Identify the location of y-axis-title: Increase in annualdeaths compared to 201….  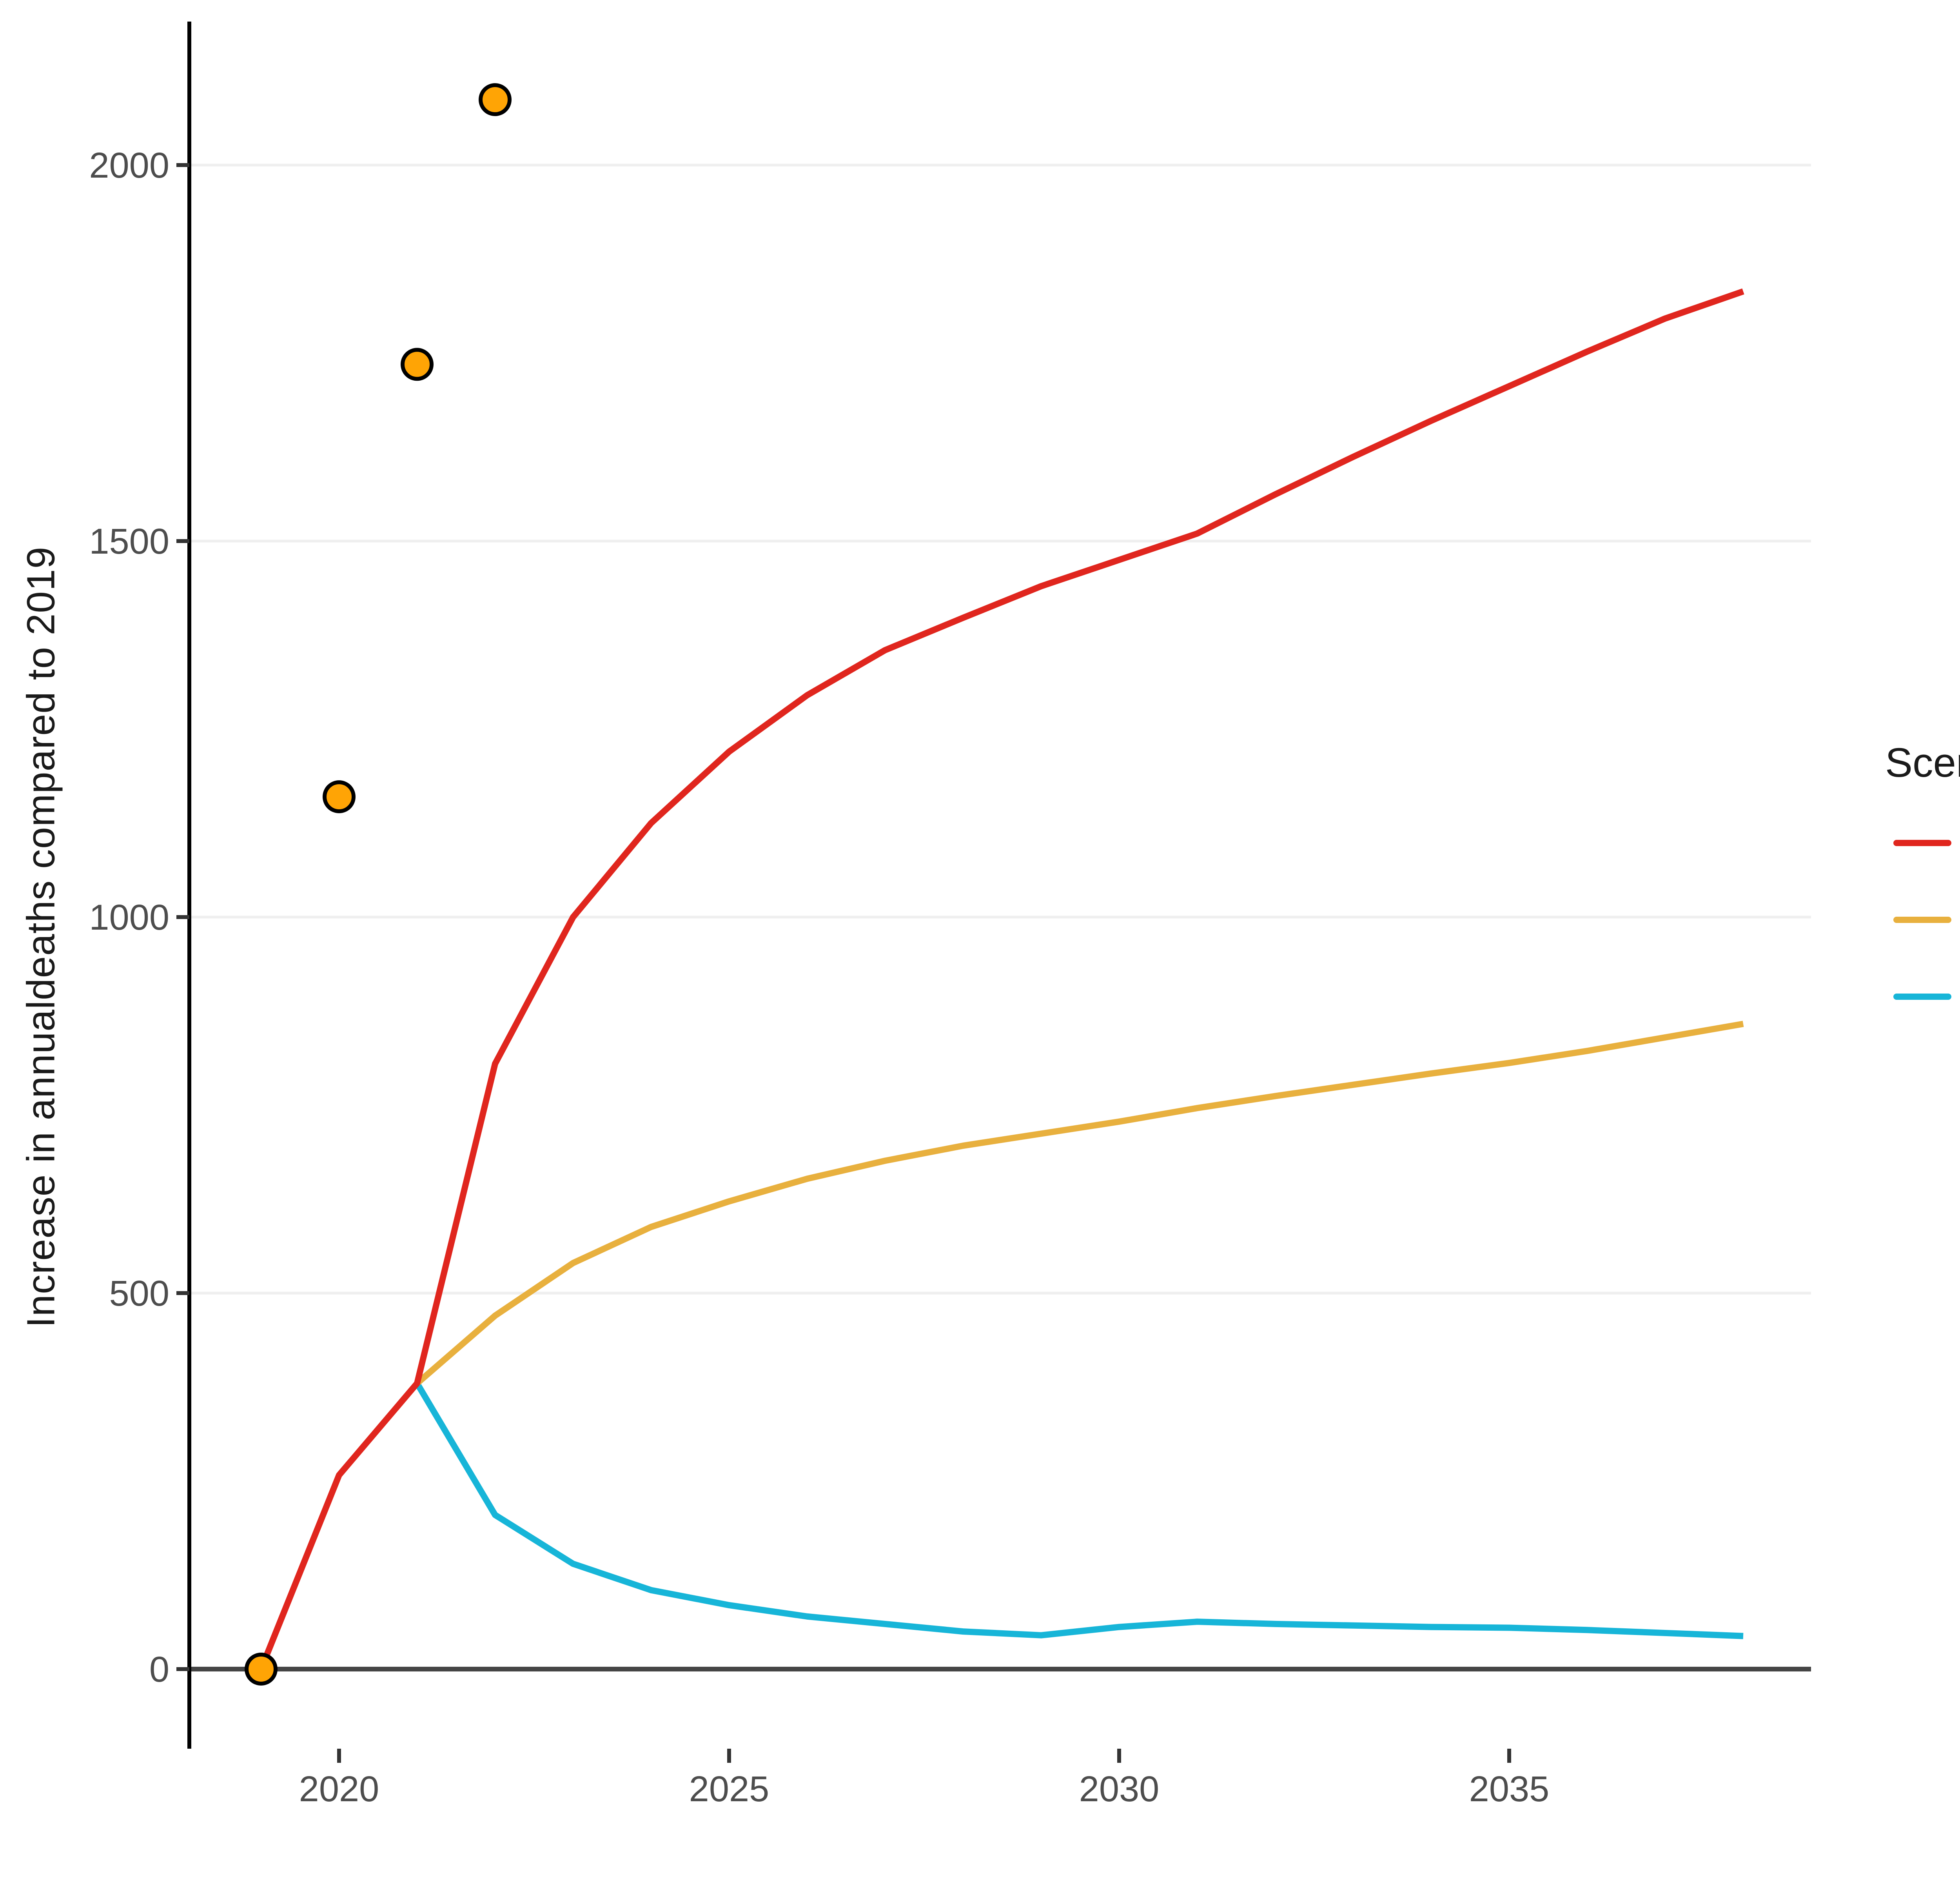
(41, 937).